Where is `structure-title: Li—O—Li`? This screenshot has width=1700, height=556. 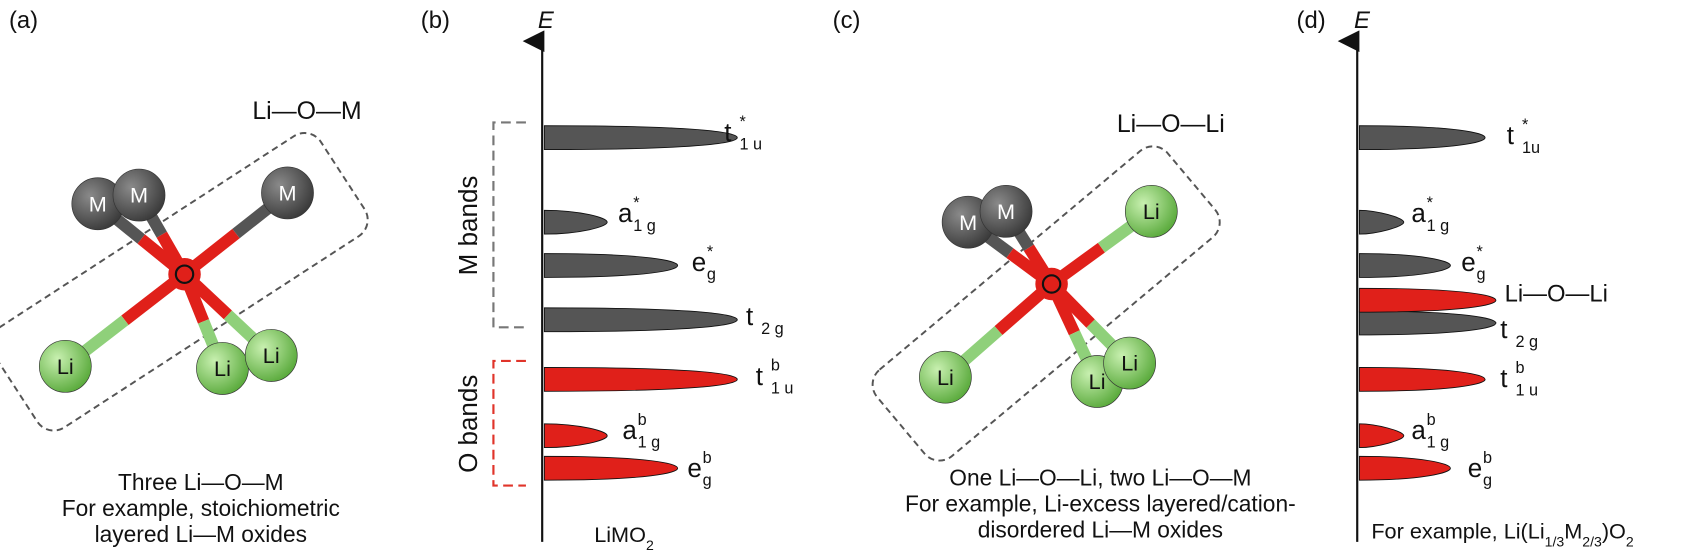 structure-title: Li—O—Li is located at coordinates (1171, 124).